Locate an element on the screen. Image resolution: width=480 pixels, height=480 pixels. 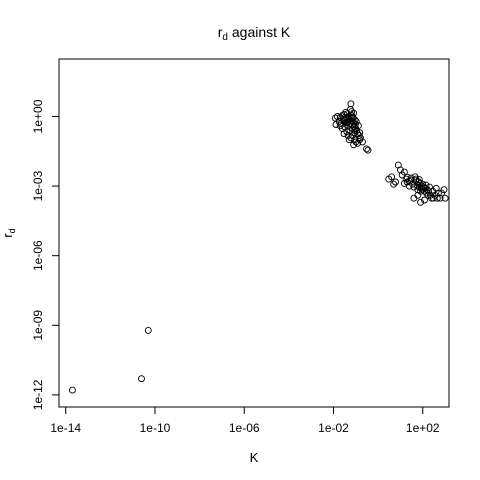
y-axis-label: rd is located at coordinates (8, 232).